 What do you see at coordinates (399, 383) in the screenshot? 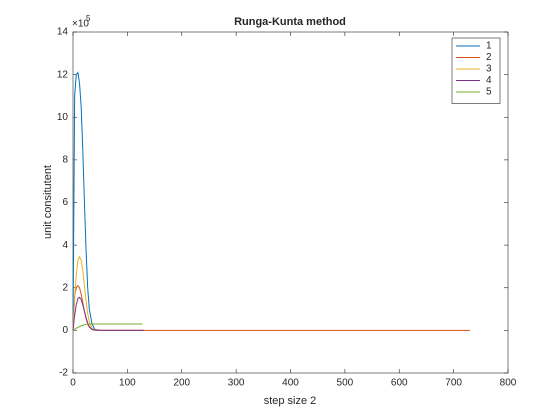
I see `x-tick-label: 600` at bounding box center [399, 383].